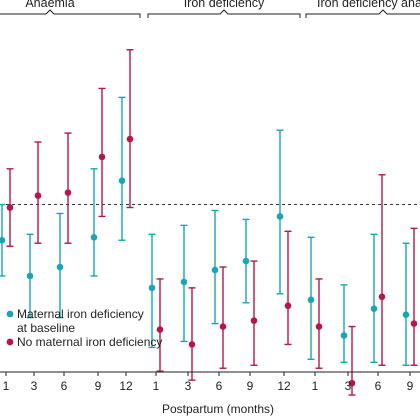  I want to click on x-axis-label: Postpartum (months), so click(218, 409).